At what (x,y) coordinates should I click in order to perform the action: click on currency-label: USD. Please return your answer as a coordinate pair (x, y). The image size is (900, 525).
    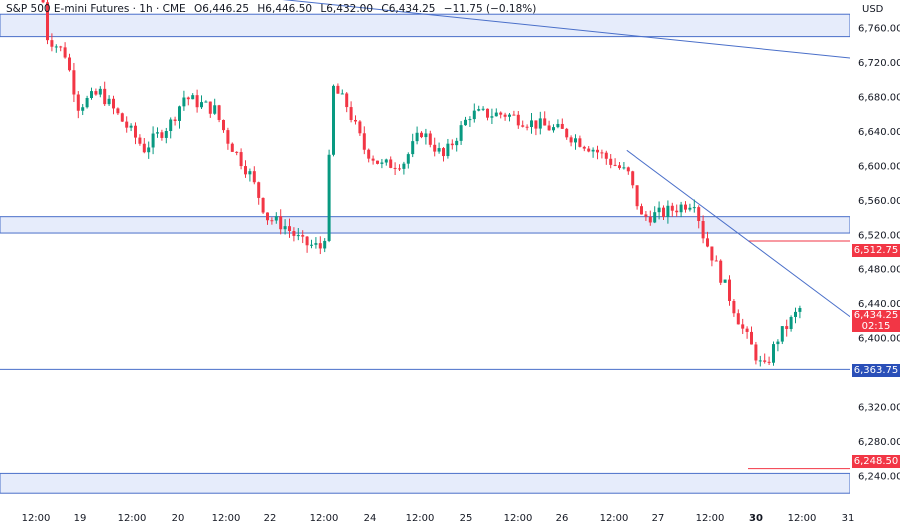
    Looking at the image, I should click on (873, 9).